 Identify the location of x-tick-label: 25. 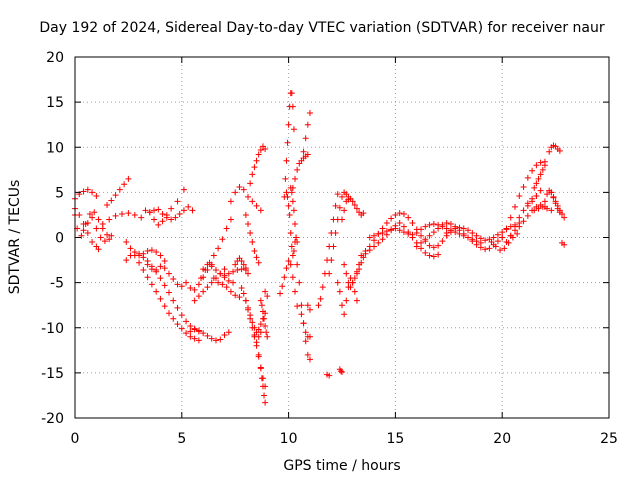
(609, 439).